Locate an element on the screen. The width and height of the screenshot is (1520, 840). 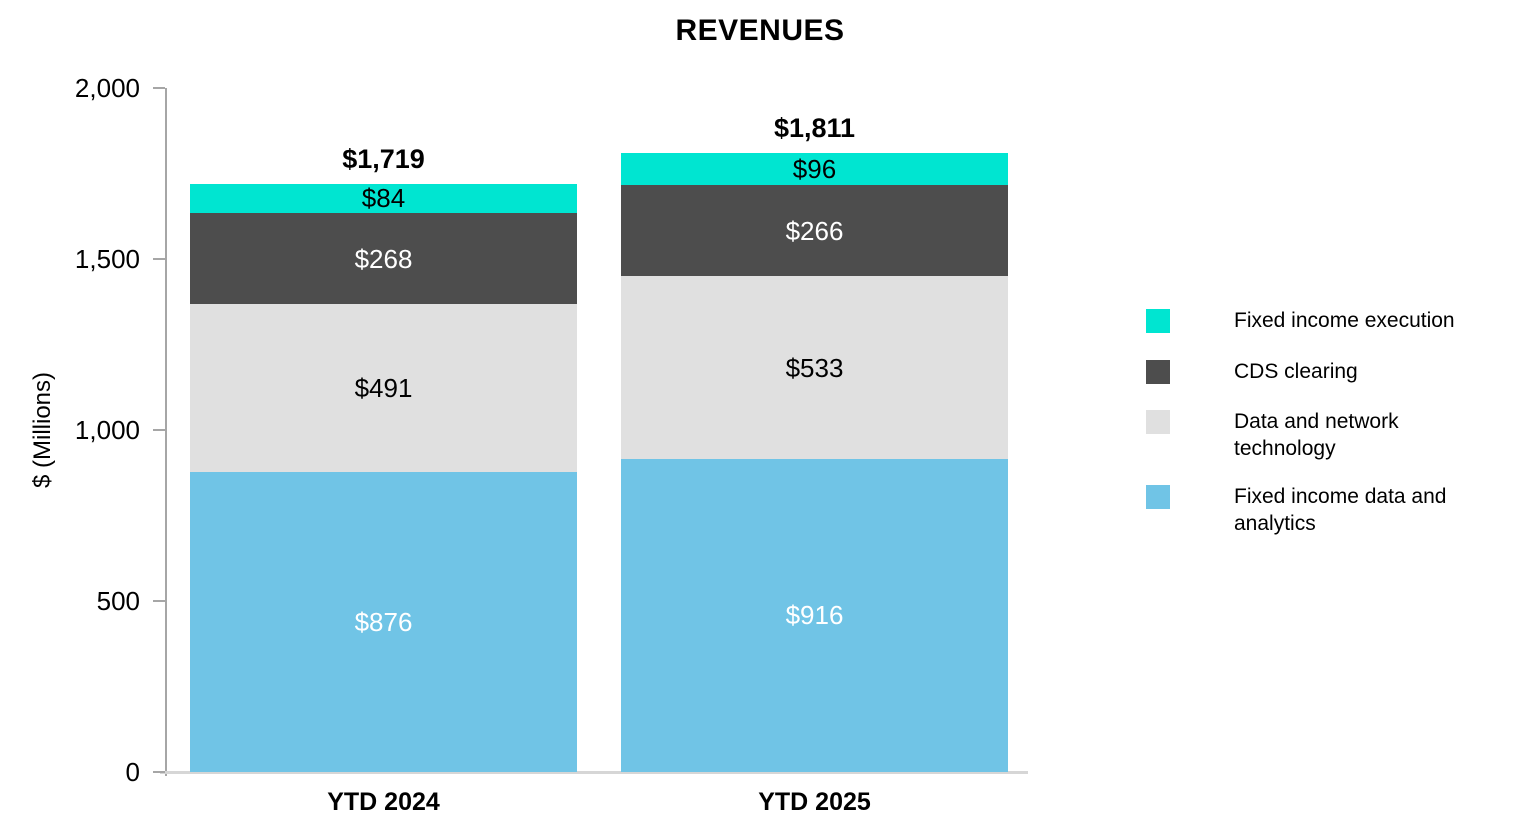
bar-segment-0-3: $84 is located at coordinates (383, 198).